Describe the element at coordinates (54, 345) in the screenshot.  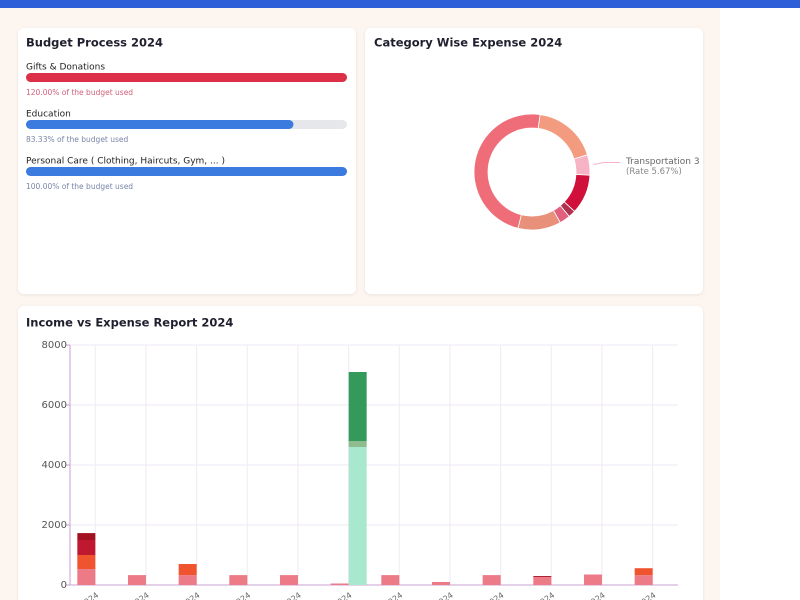
I see `y-tick-label: 8000` at that location.